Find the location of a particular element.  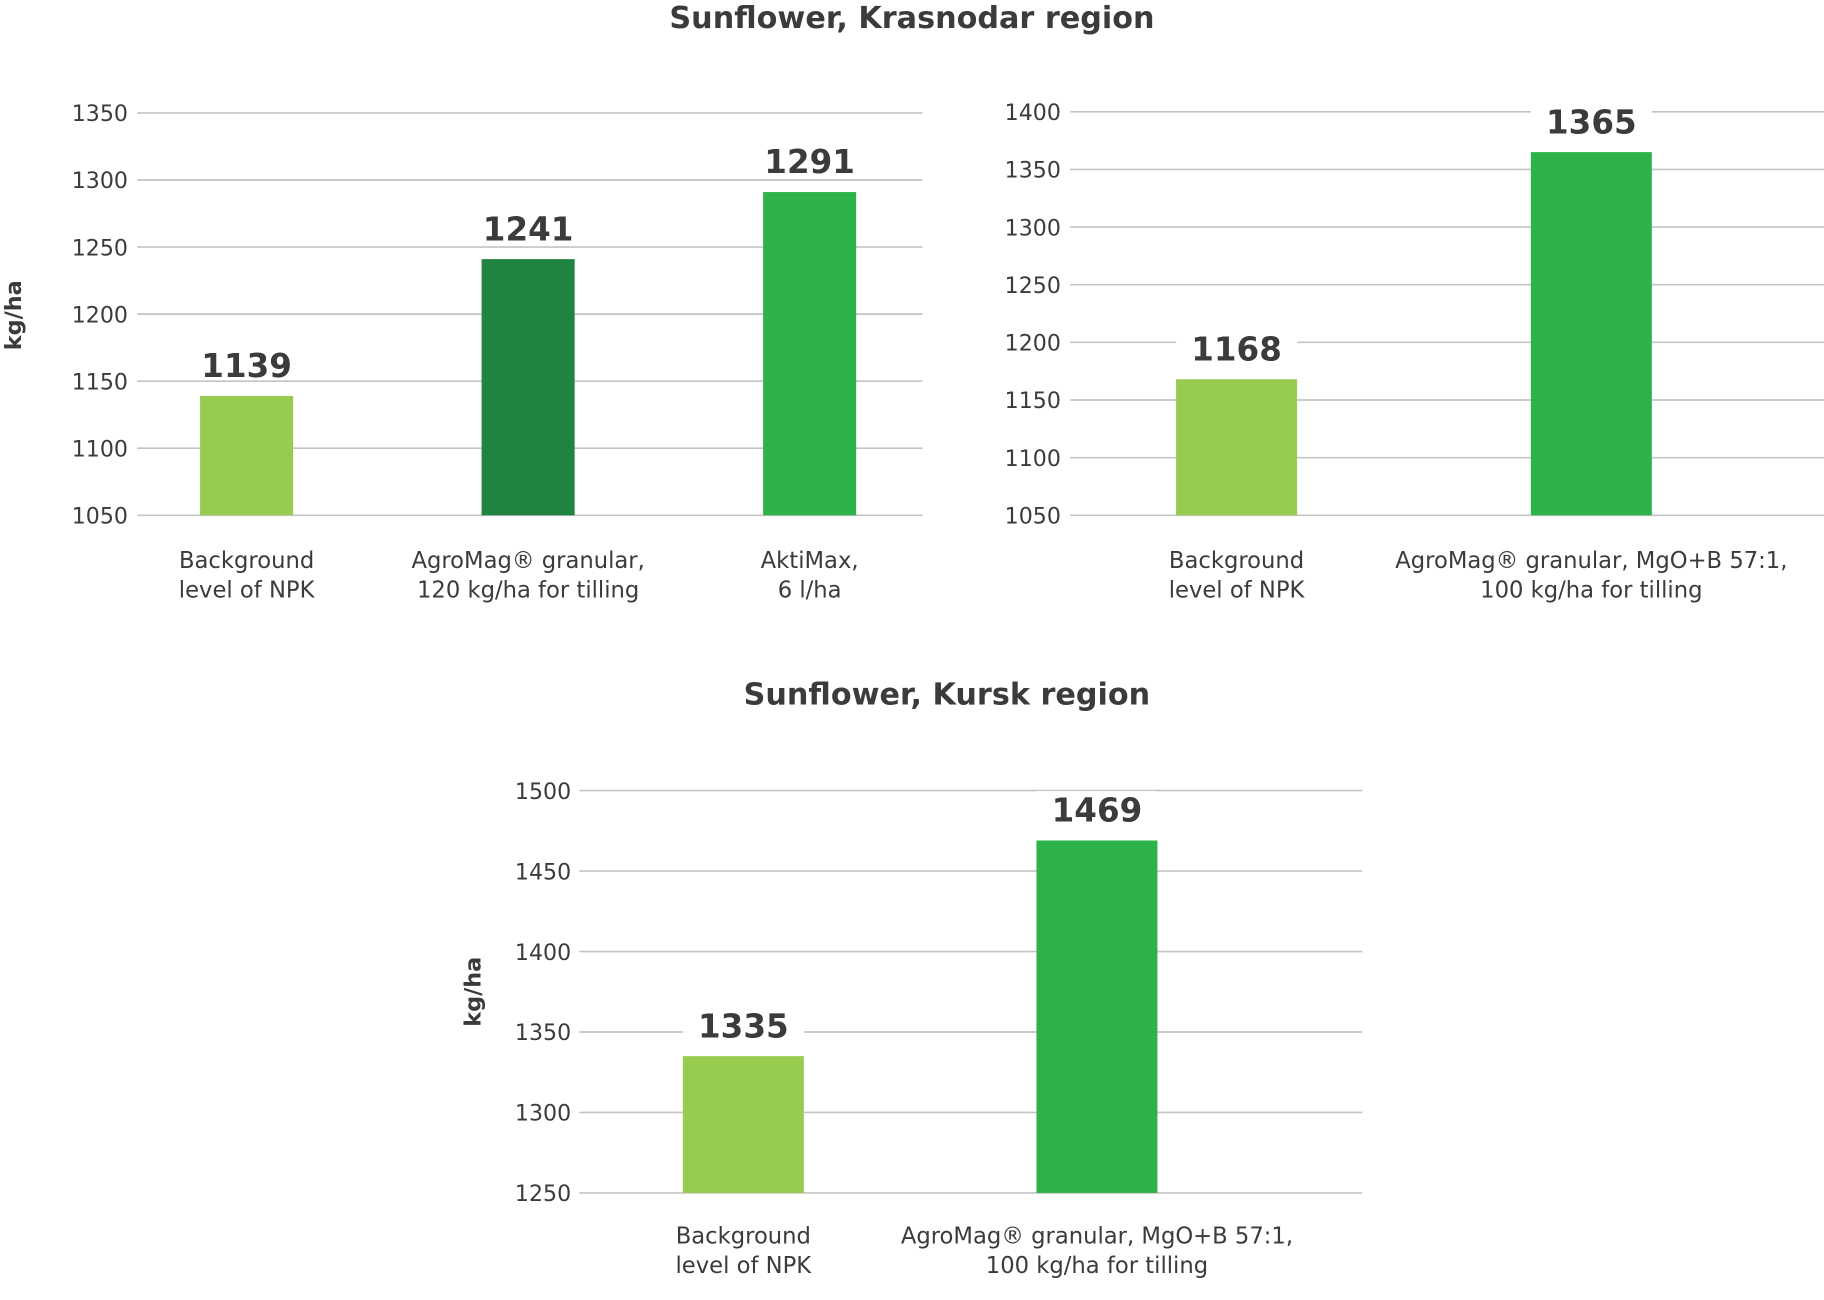

value-label: 1168 is located at coordinates (1236, 349).